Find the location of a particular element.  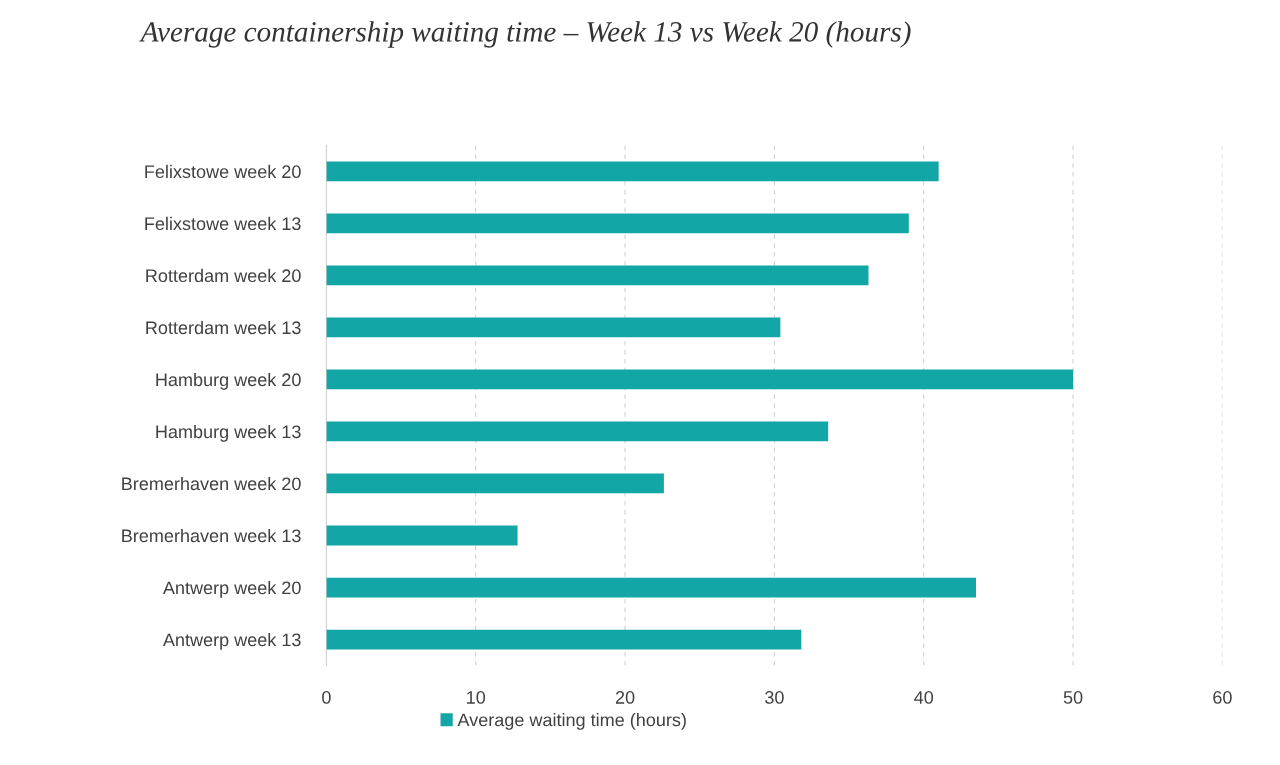

x-tick-label: 20 is located at coordinates (625, 697).